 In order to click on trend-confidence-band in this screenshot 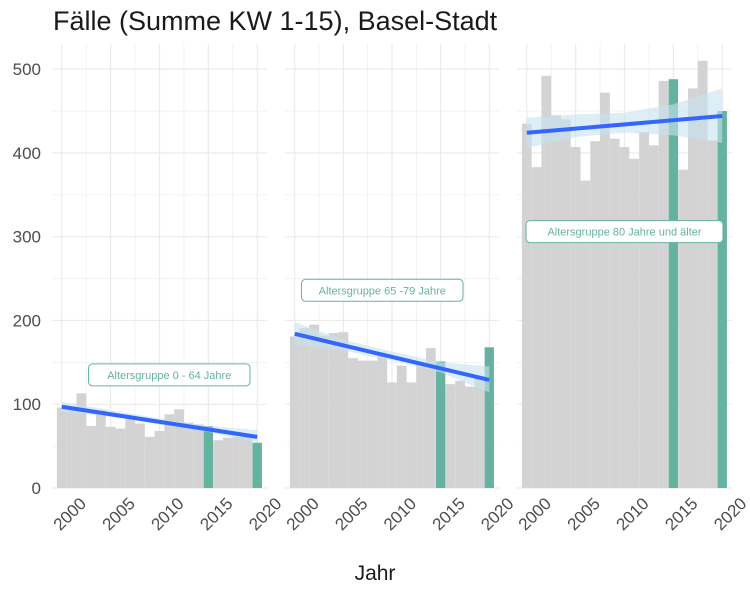, I will do `click(624, 118)`.